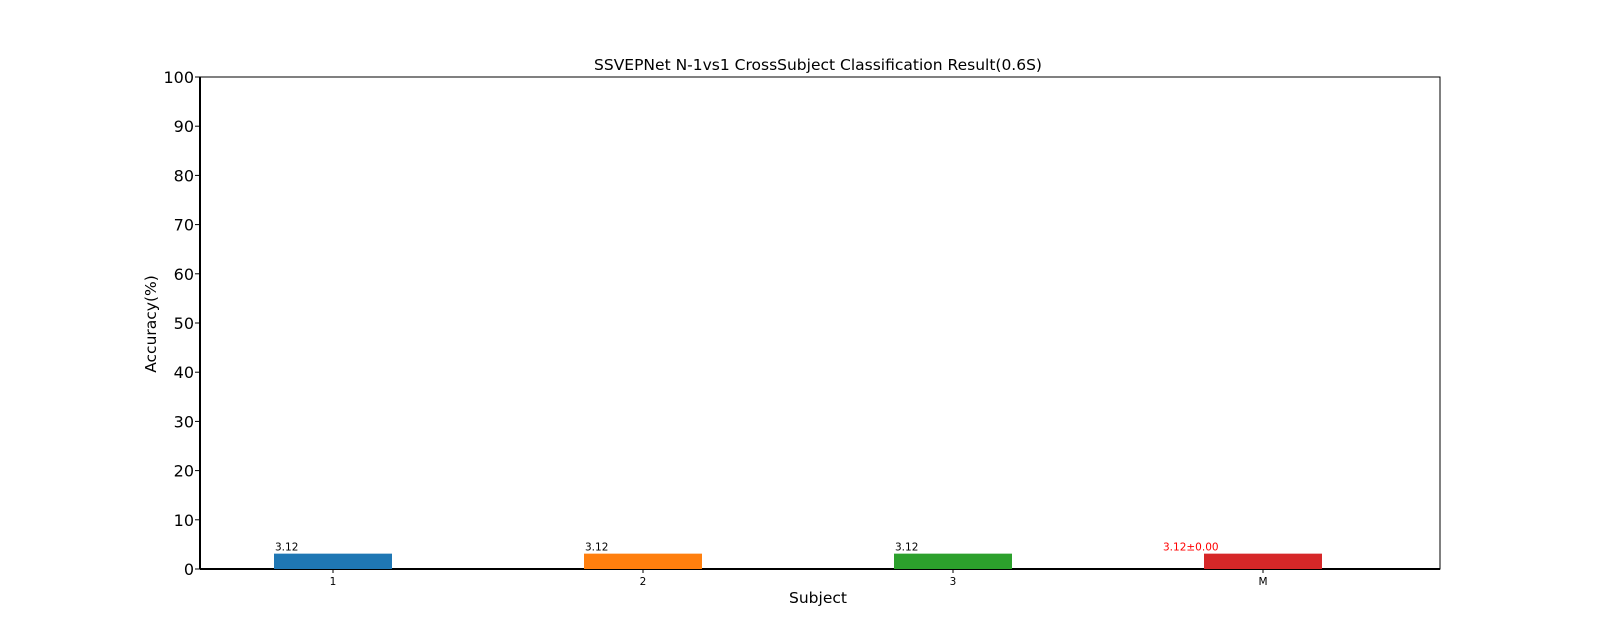  What do you see at coordinates (184, 520) in the screenshot?
I see `y-tick-label: 10` at bounding box center [184, 520].